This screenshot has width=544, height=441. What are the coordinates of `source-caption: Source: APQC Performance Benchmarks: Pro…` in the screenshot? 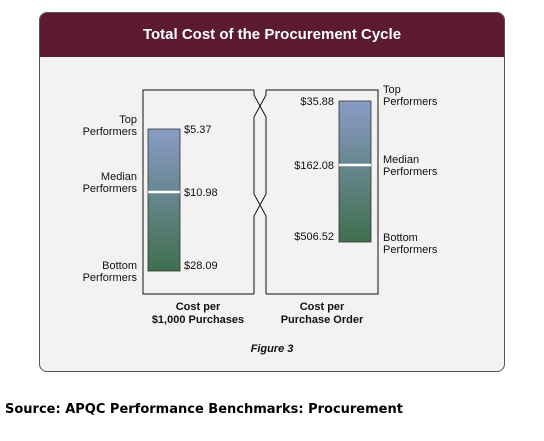 It's located at (204, 409).